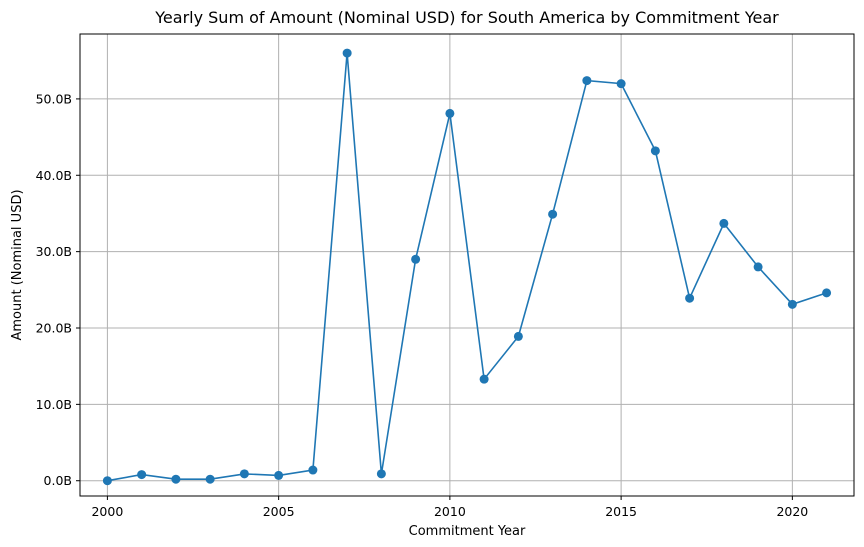 This screenshot has height=547, width=864. I want to click on y-tick-label: 30.0B, so click(54, 251).